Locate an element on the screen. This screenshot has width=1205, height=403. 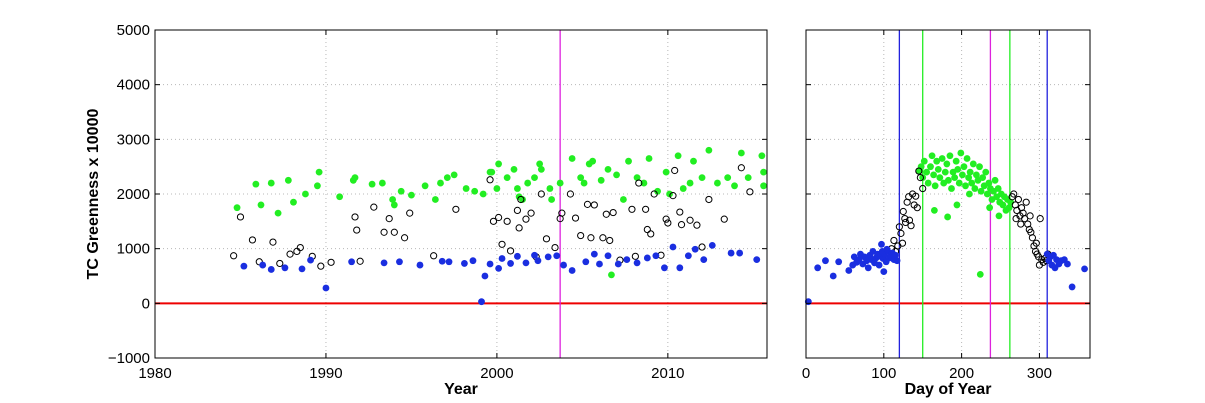
y-tick-label: 4000 is located at coordinates (133, 85).